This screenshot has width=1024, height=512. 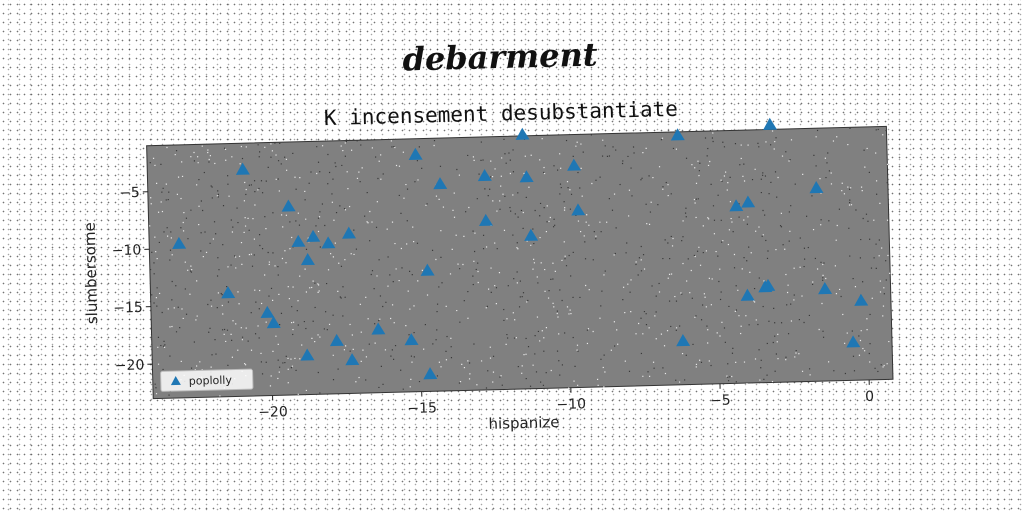 I want to click on legend: poplolly, so click(x=207, y=380).